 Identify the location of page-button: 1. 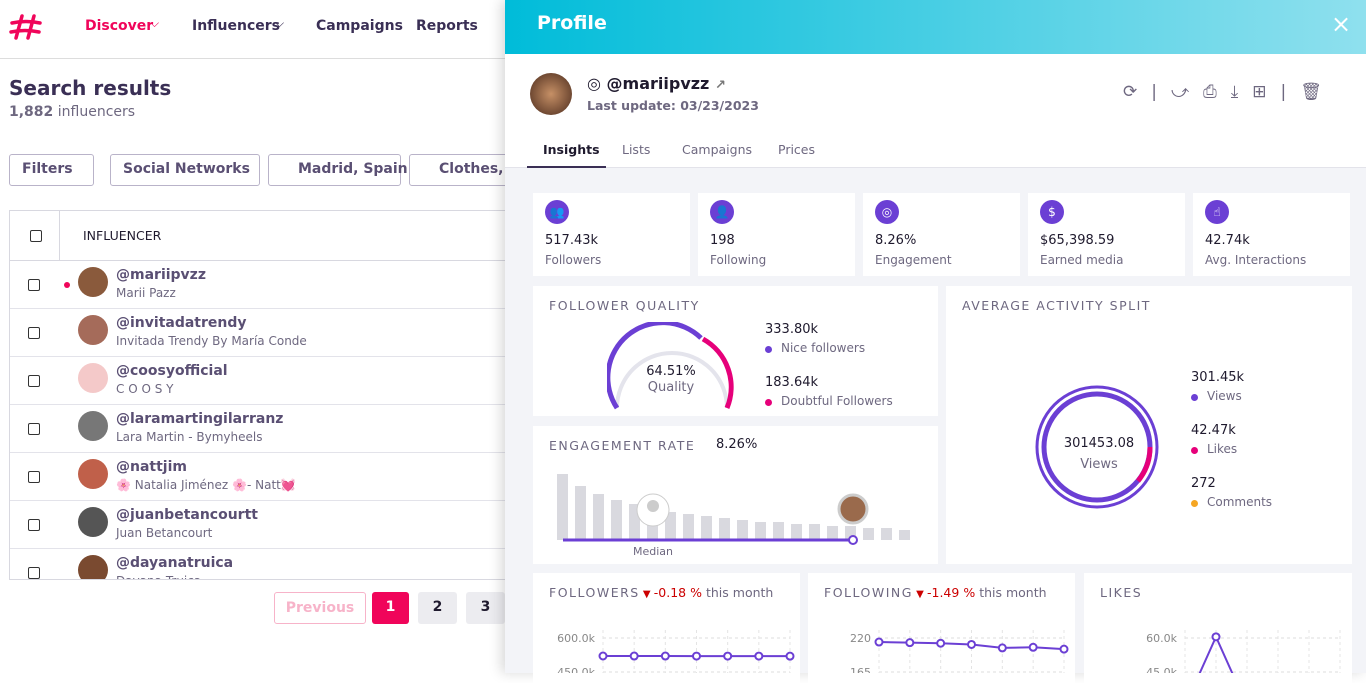
(390, 608).